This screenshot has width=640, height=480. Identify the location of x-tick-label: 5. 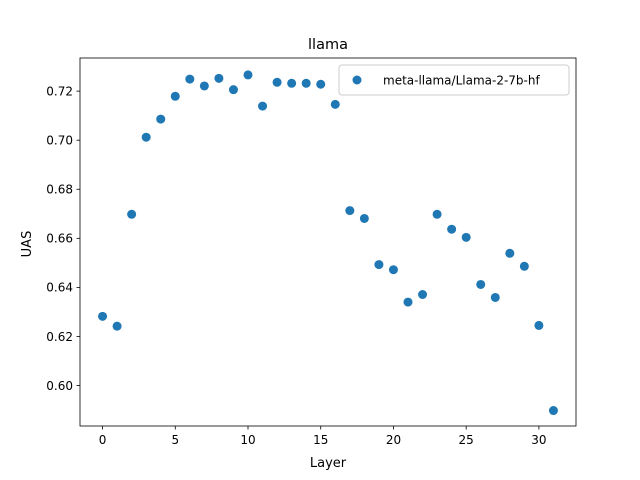
(175, 440).